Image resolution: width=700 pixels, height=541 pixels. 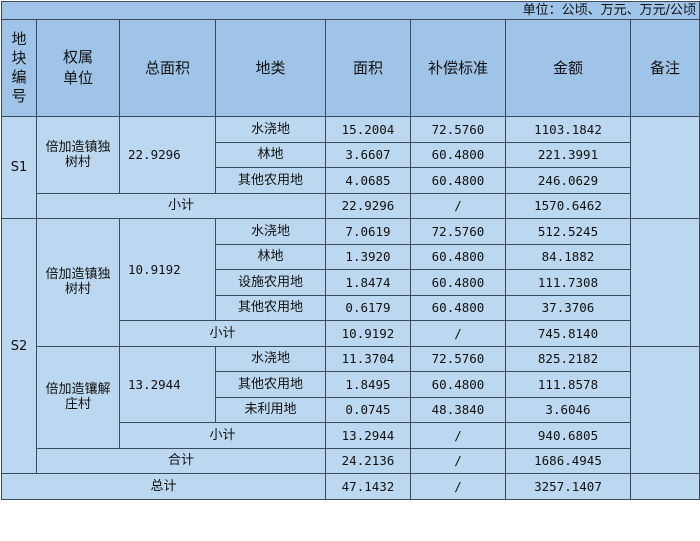 What do you see at coordinates (458, 409) in the screenshot?
I see `standard: 48.3840` at bounding box center [458, 409].